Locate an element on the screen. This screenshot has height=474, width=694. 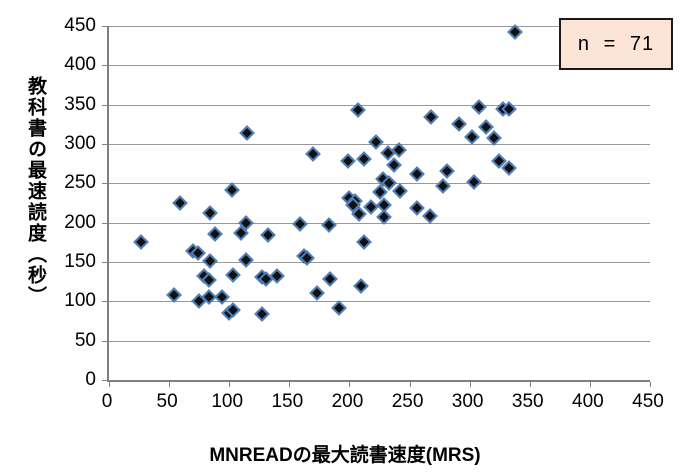
y-tick-label-150: 150 is located at coordinates (80, 261).